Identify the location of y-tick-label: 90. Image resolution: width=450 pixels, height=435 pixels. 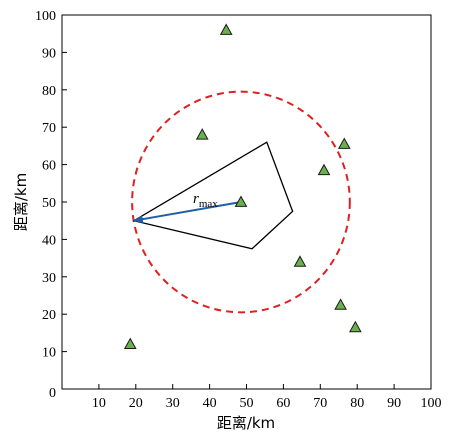
(49, 53).